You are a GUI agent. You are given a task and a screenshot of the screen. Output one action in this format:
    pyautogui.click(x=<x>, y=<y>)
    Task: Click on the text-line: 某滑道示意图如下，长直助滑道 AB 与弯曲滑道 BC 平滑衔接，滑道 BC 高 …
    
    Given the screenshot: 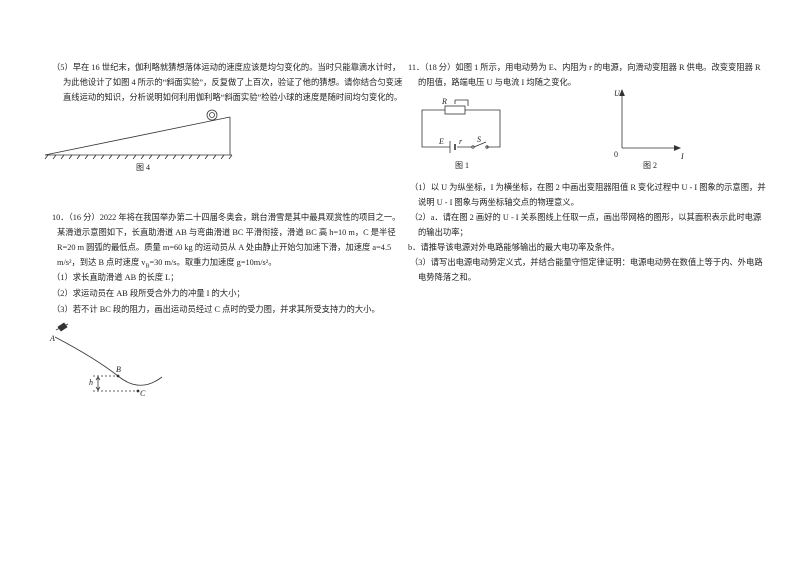 What is the action you would take?
    pyautogui.click(x=226, y=232)
    